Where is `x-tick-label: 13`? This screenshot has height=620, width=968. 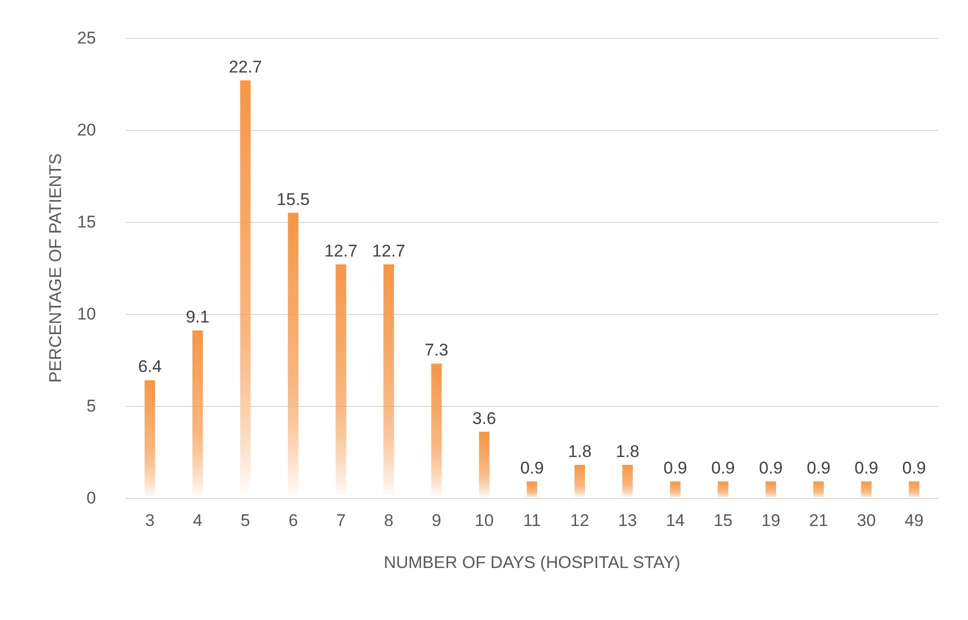
x-tick-label: 13 is located at coordinates (627, 520).